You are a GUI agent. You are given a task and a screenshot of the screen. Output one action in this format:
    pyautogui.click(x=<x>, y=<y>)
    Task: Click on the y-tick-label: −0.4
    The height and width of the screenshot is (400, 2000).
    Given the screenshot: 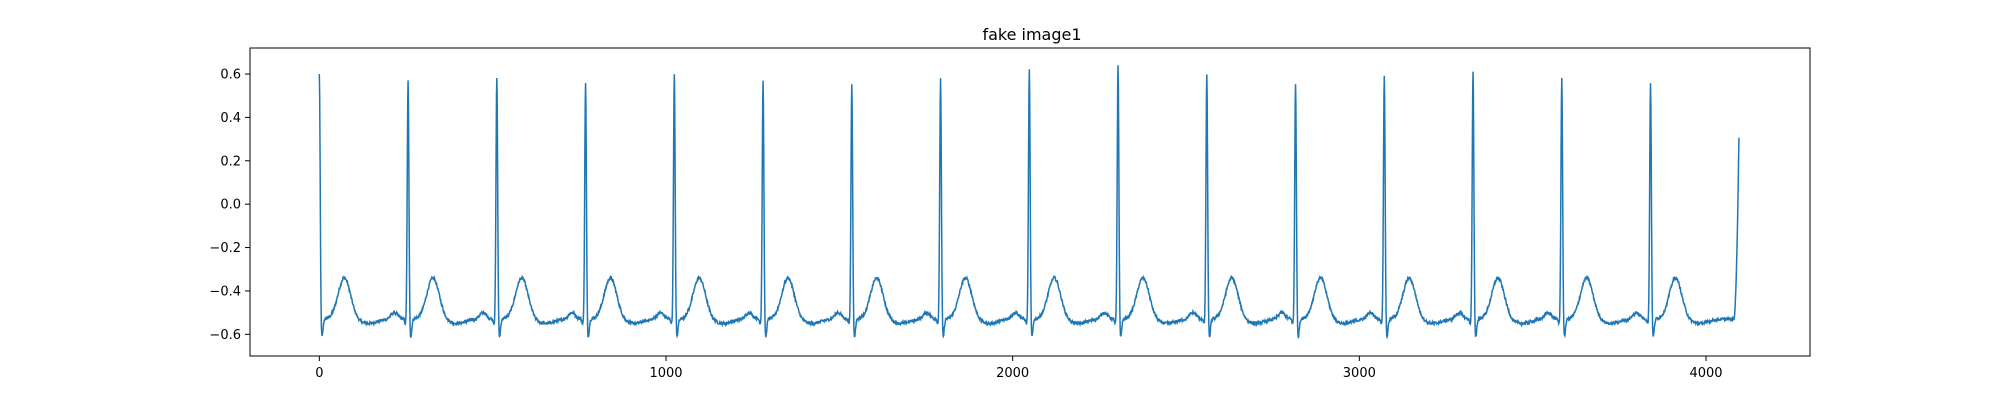 What is the action you would take?
    pyautogui.click(x=225, y=291)
    